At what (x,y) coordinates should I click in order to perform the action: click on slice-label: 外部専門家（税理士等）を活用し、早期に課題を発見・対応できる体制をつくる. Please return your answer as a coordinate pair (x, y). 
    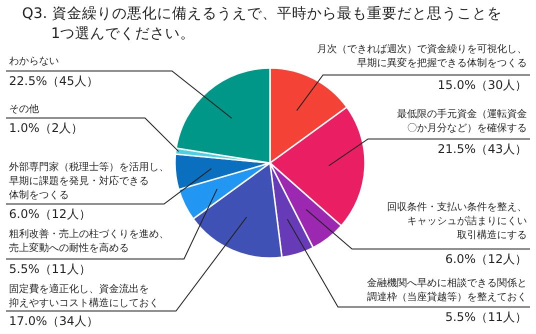
    Looking at the image, I should click on (89, 181).